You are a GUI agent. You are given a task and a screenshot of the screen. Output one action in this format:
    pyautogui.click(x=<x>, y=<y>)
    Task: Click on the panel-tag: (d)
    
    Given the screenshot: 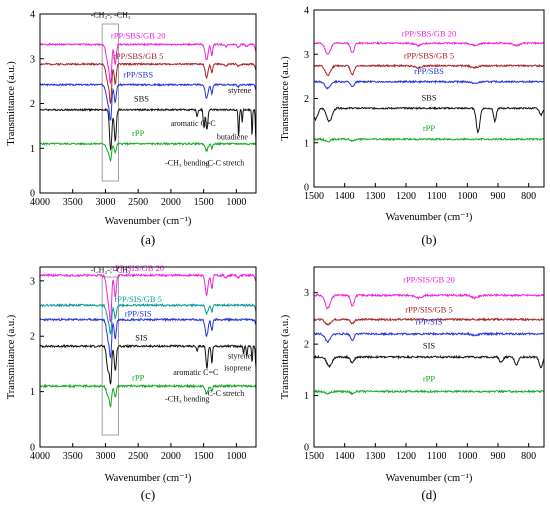 What is the action you would take?
    pyautogui.click(x=428, y=494)
    